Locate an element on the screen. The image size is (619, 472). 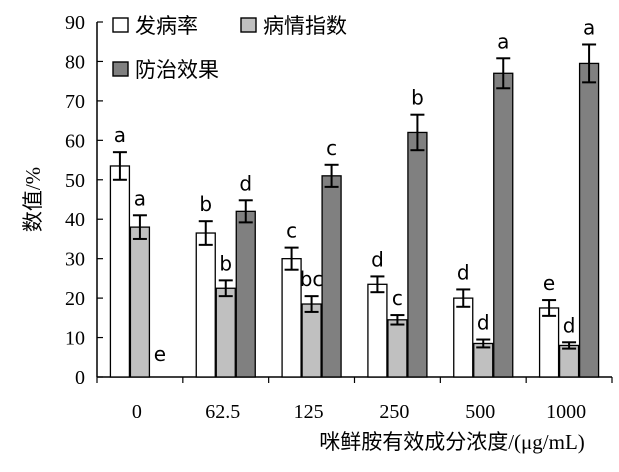
x-tick-label: 0 is located at coordinates (137, 412).